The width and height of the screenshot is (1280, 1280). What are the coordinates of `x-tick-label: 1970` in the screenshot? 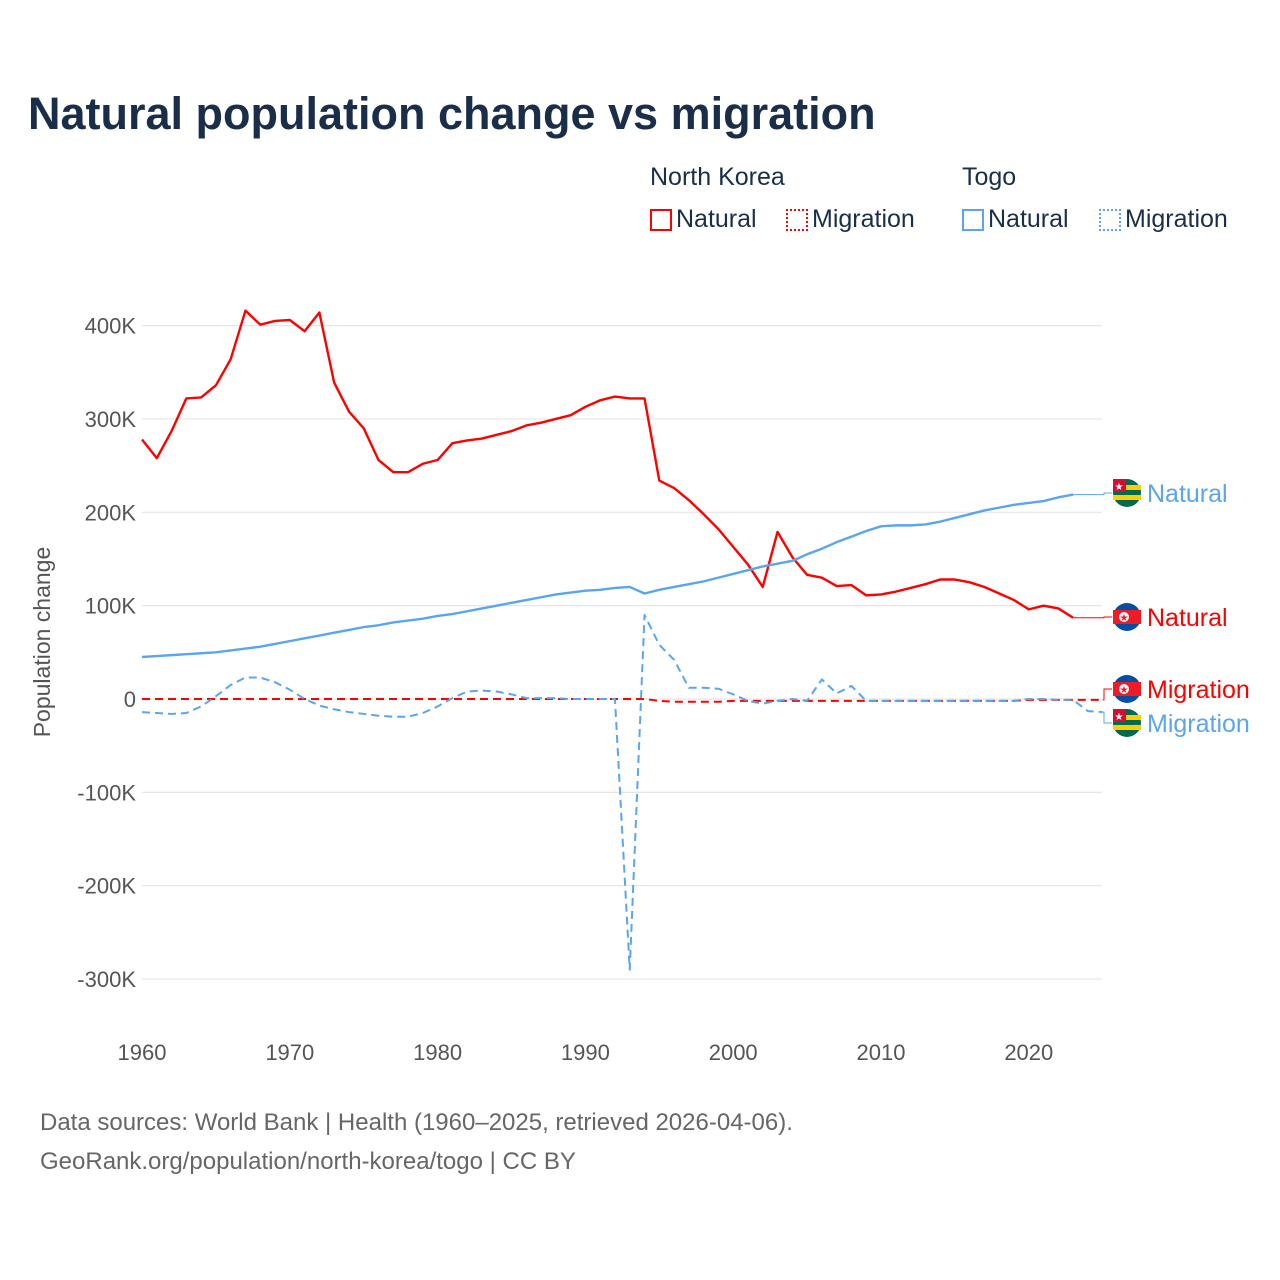 It's located at (289, 1052).